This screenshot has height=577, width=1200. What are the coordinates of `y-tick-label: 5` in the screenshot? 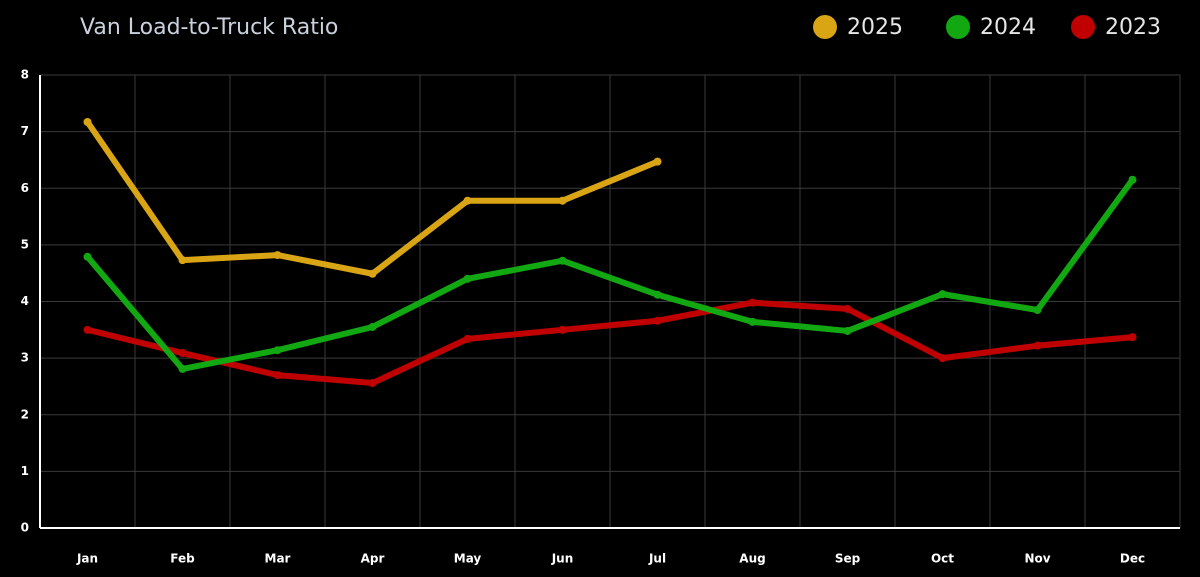 It's located at (25, 244).